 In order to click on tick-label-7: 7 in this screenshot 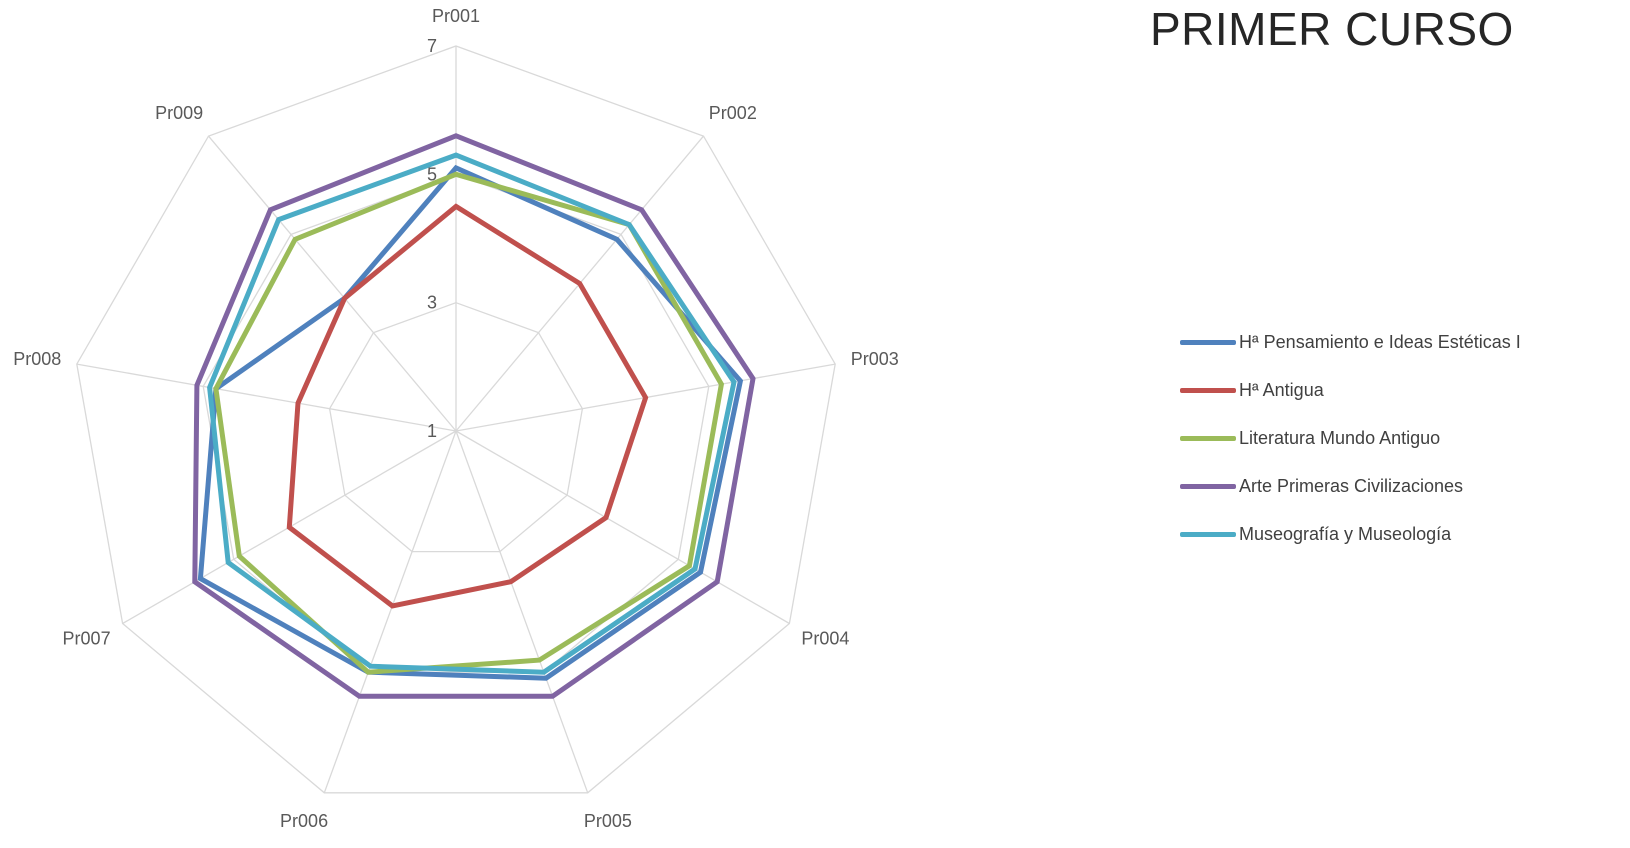, I will do `click(432, 46)`.